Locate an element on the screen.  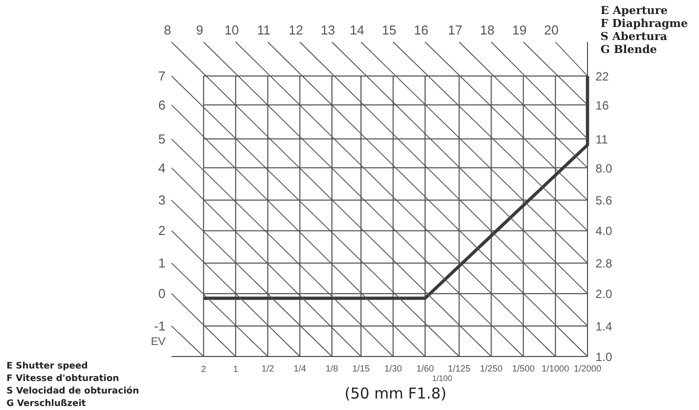
y-tick-label: 5.6 is located at coordinates (604, 201).